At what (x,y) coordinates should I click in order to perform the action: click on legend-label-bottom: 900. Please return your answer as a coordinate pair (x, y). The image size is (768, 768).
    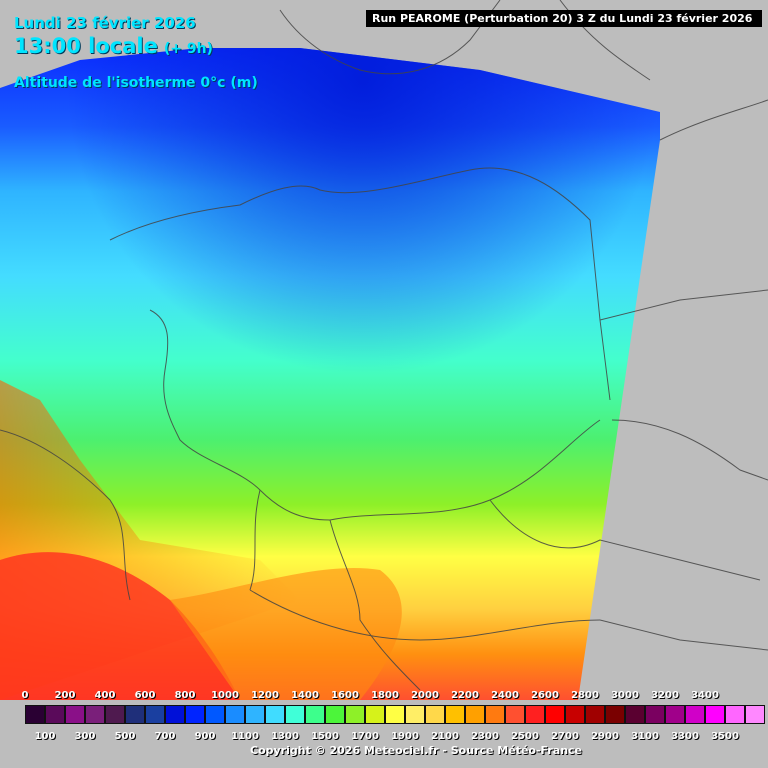
    Looking at the image, I should click on (205, 736).